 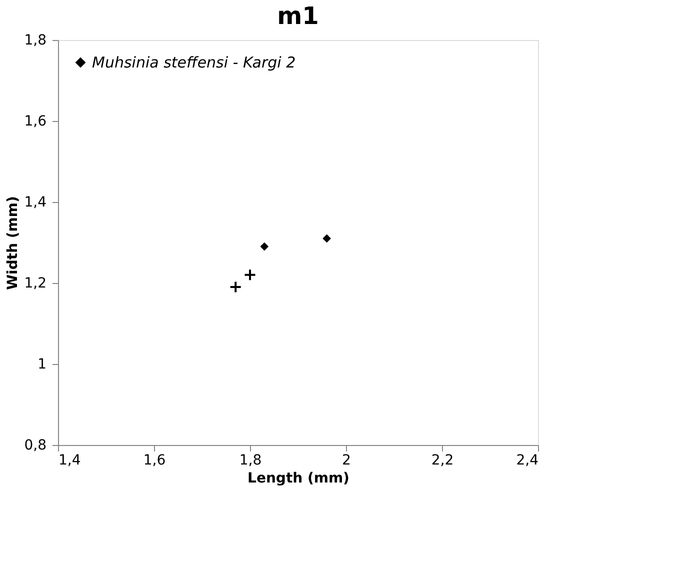 What do you see at coordinates (35, 202) in the screenshot?
I see `y-tick-label: 1,4` at bounding box center [35, 202].